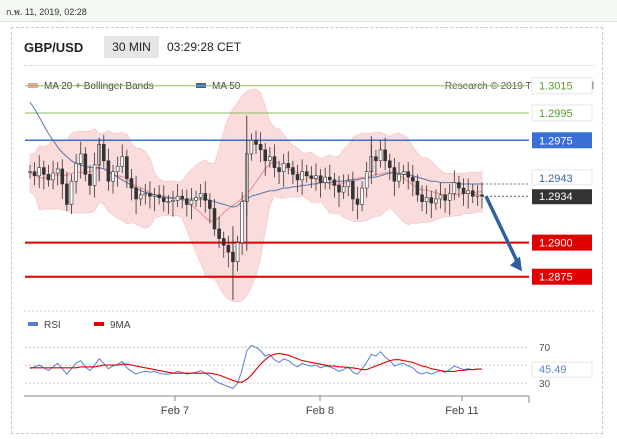  I want to click on level-label: 1.2934, so click(556, 197).